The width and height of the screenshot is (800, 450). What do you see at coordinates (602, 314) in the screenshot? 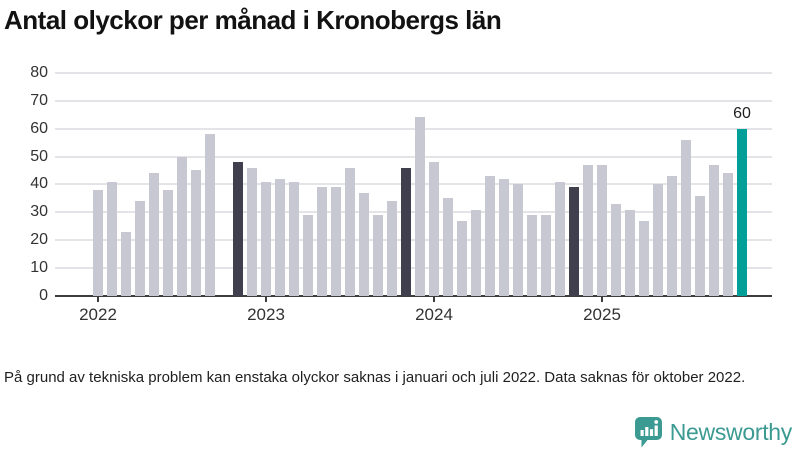
I see `x-axis-year-label: 2025` at bounding box center [602, 314].